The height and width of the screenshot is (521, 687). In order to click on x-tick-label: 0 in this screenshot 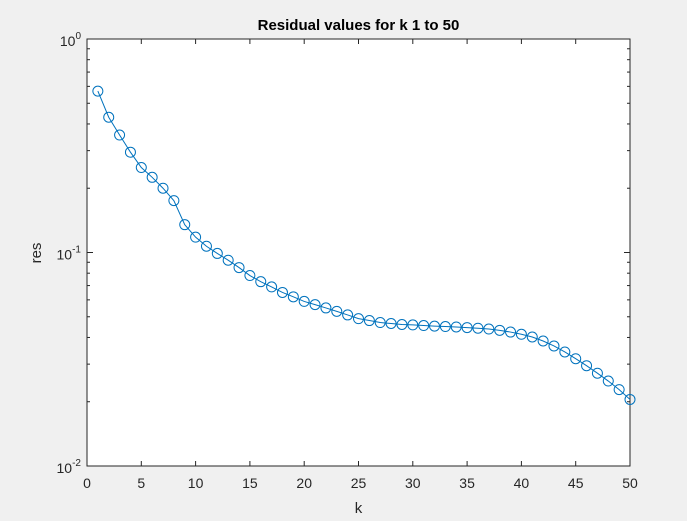, I will do `click(87, 483)`.